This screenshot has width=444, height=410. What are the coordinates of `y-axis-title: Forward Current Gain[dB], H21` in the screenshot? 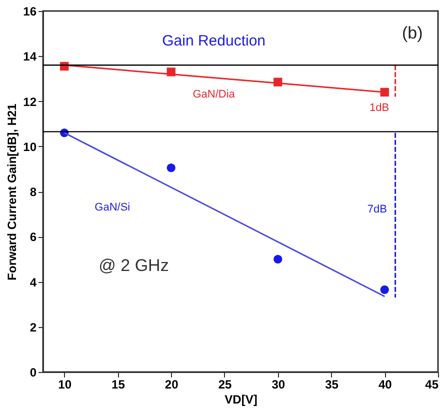 It's located at (12, 191).